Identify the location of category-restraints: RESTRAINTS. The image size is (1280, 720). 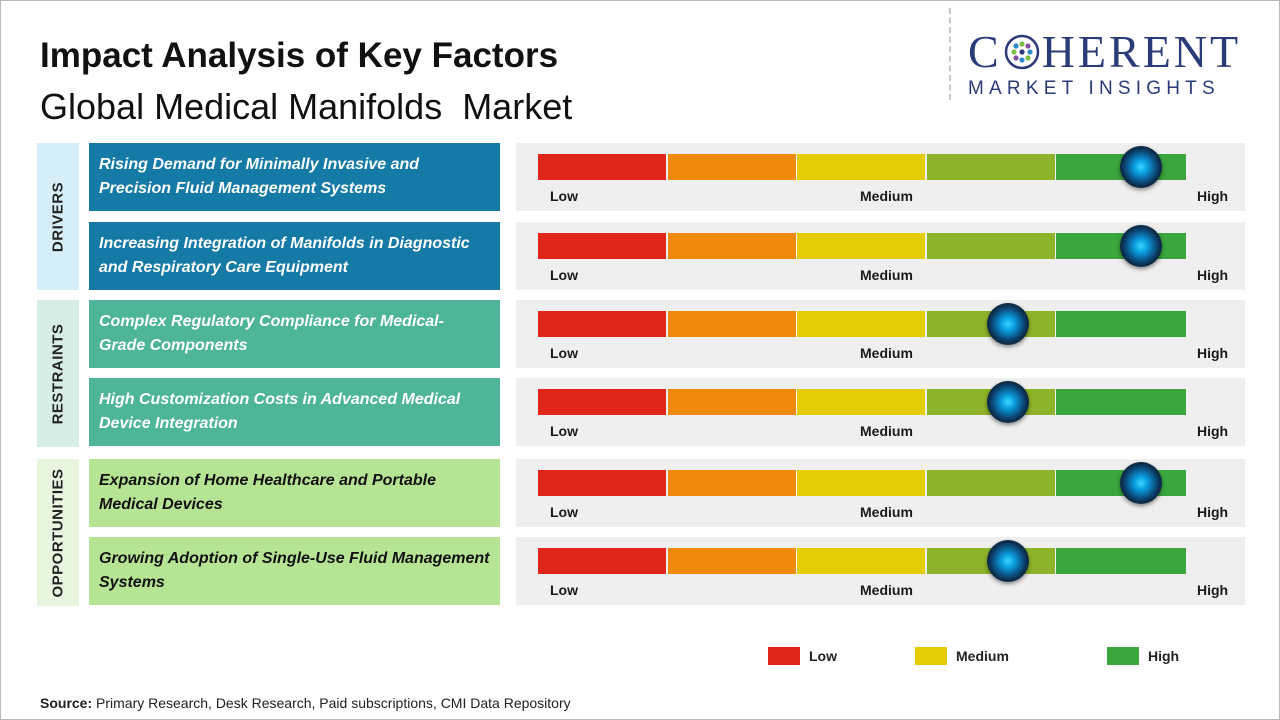
(58, 373).